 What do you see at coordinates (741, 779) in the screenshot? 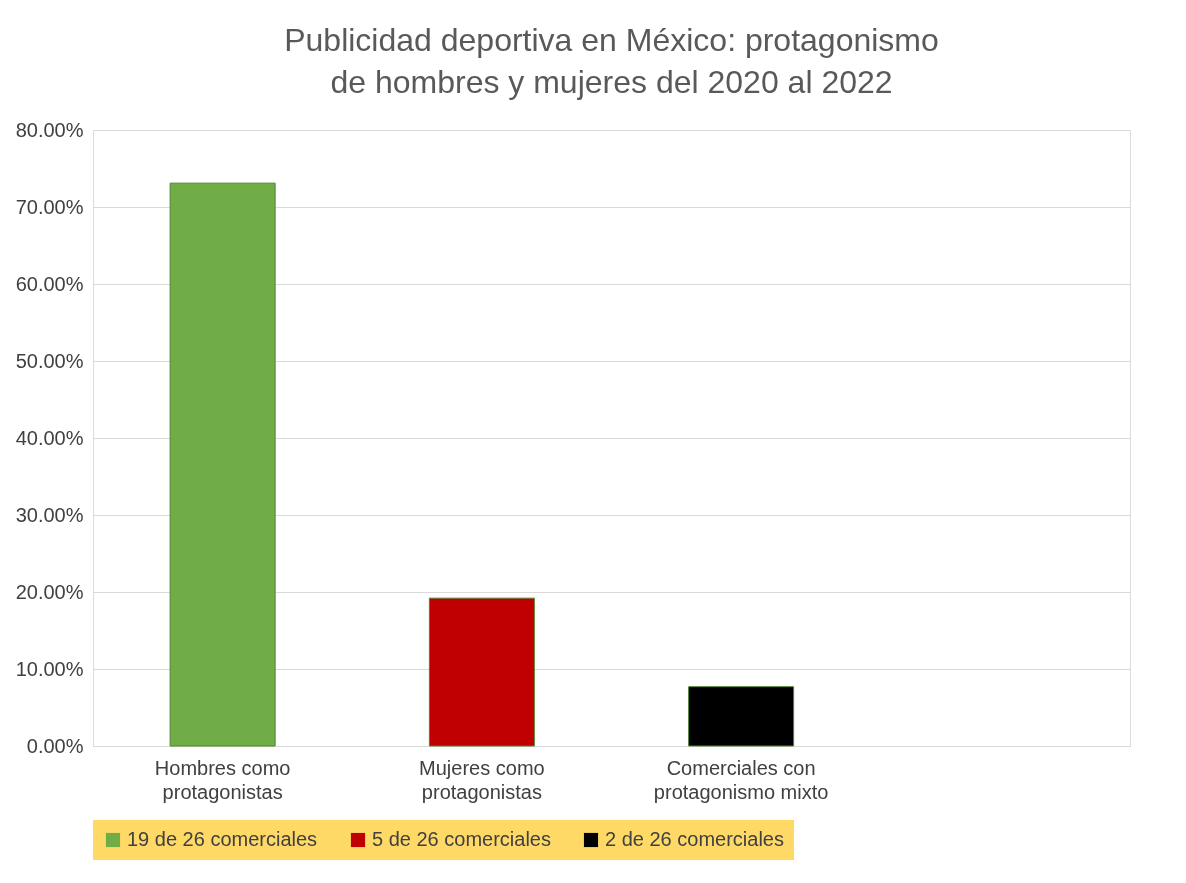
I see `x-tick-label: Comerciales con protagonismo mixto` at bounding box center [741, 779].